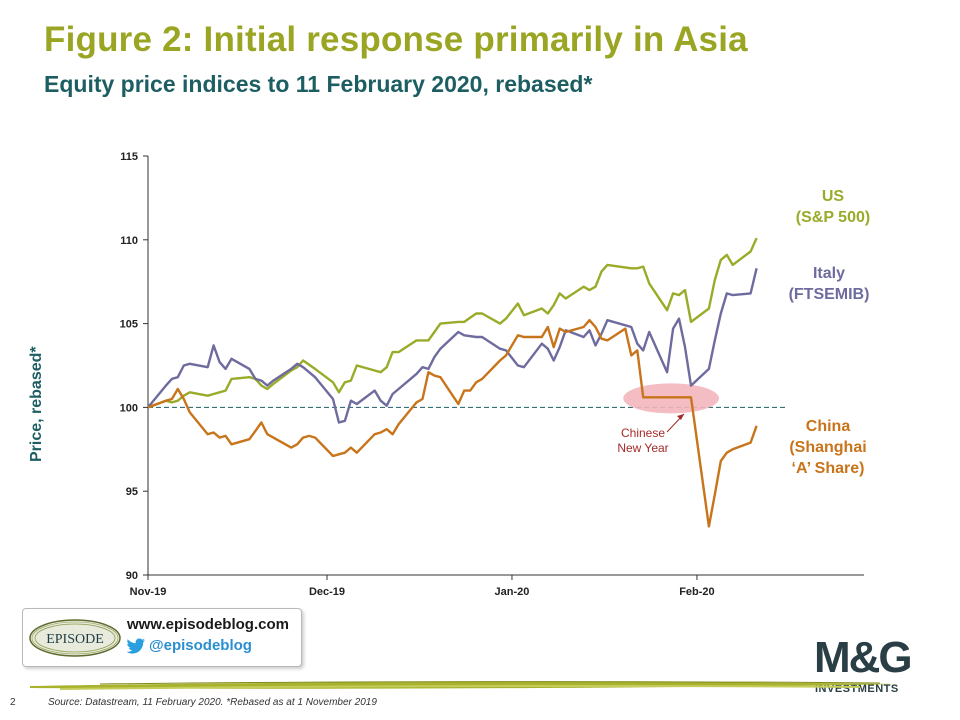  Describe the element at coordinates (862, 657) in the screenshot. I see `mg-logo-text: M&G` at that location.